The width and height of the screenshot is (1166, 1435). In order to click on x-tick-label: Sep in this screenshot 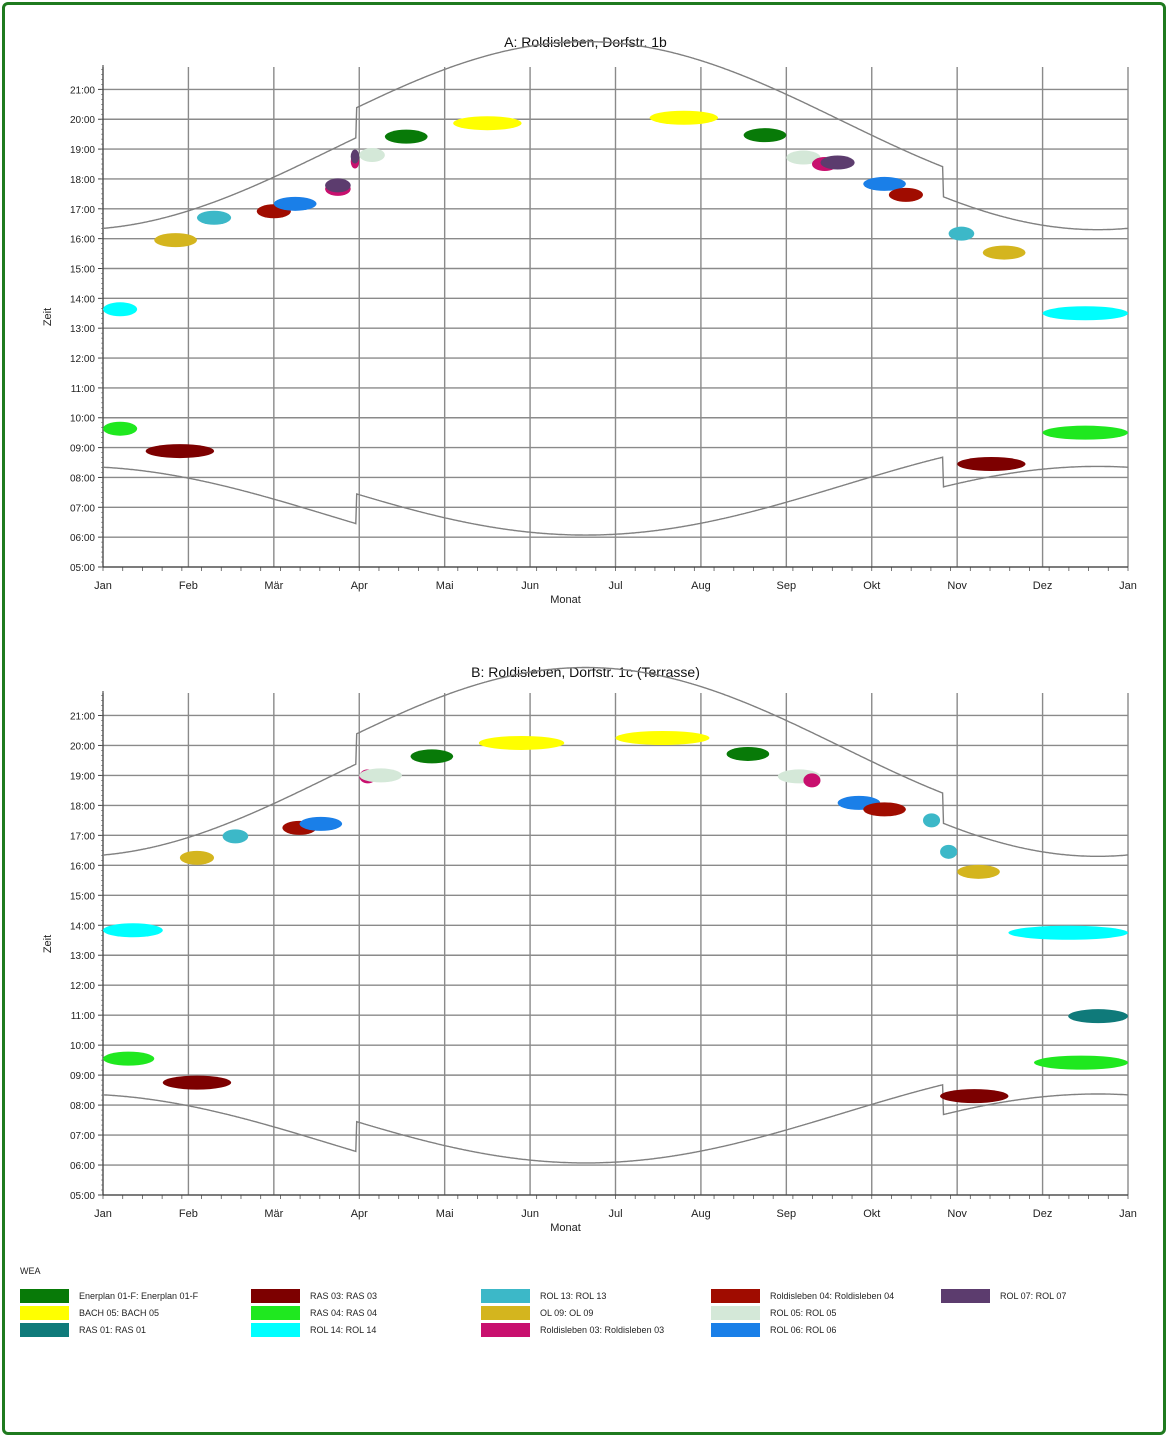, I will do `click(787, 1214)`.